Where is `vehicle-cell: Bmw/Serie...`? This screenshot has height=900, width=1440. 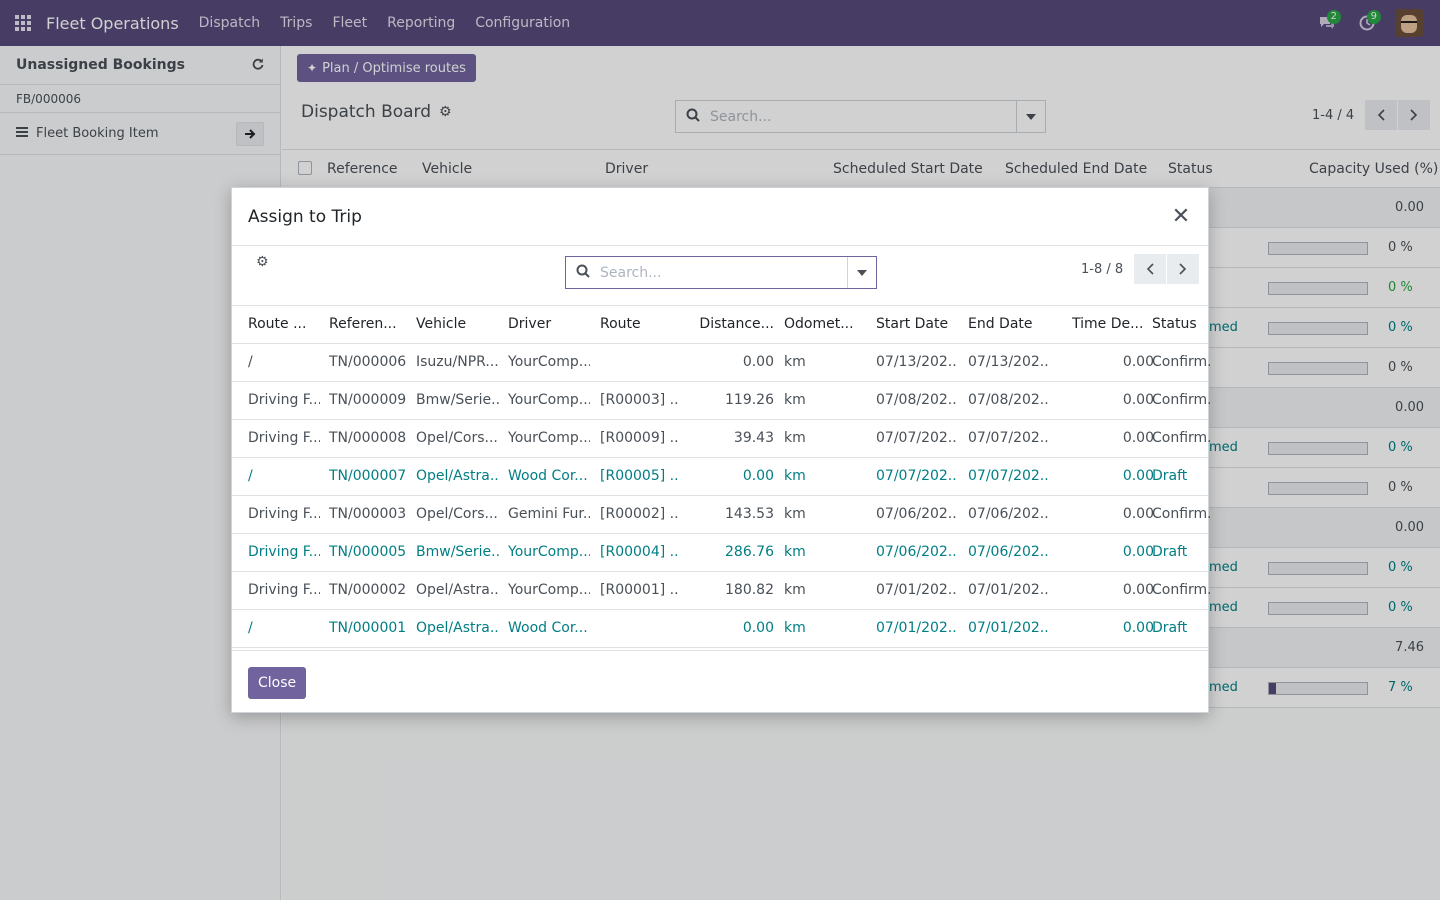 vehicle-cell: Bmw/Serie... is located at coordinates (458, 552).